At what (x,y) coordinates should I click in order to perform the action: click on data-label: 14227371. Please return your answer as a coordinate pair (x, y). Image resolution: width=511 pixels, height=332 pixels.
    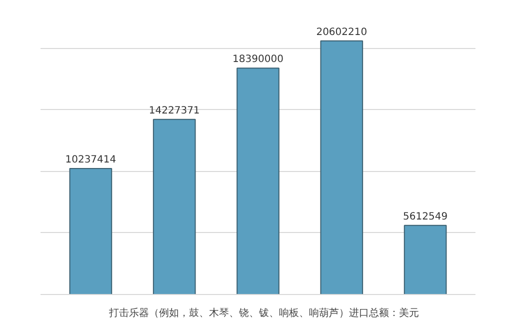
    Looking at the image, I should click on (174, 110).